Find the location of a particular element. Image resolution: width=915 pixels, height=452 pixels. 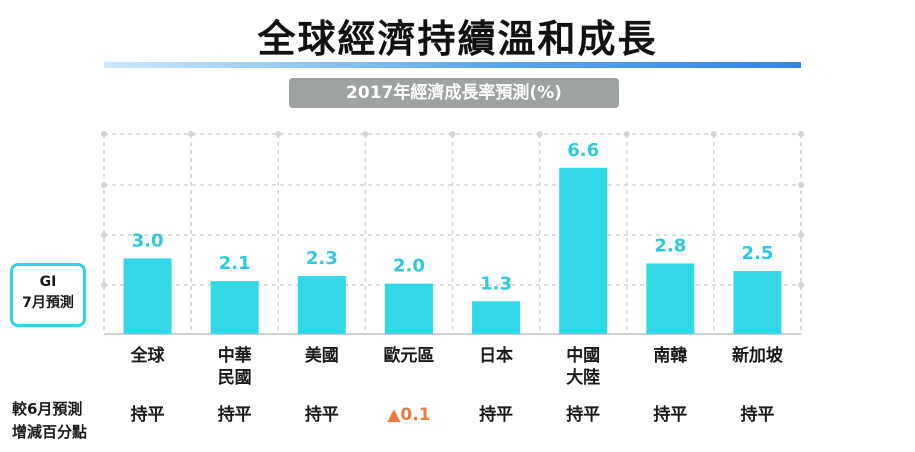

bar-value-label: 6.6 is located at coordinates (583, 150).